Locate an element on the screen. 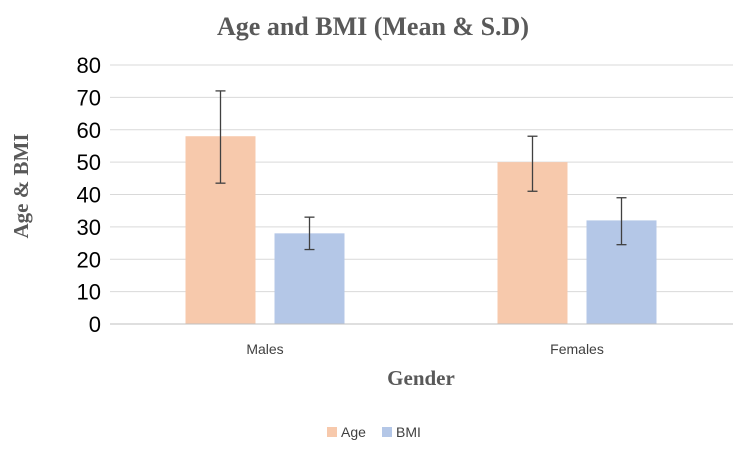  y-tick-label-30: 30 is located at coordinates (89, 227).